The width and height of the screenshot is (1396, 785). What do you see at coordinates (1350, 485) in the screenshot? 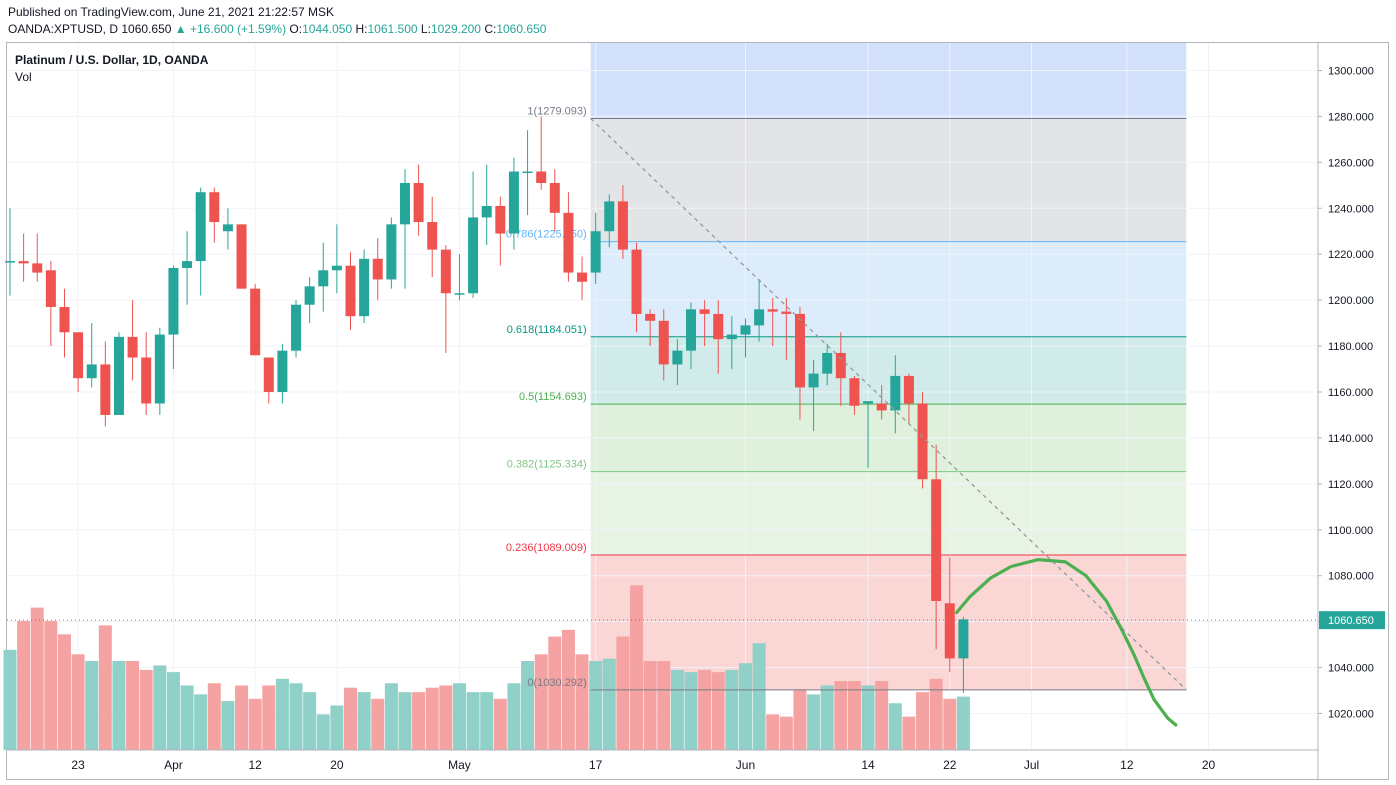
I see `price-tick-label: 1120.000` at bounding box center [1350, 485].